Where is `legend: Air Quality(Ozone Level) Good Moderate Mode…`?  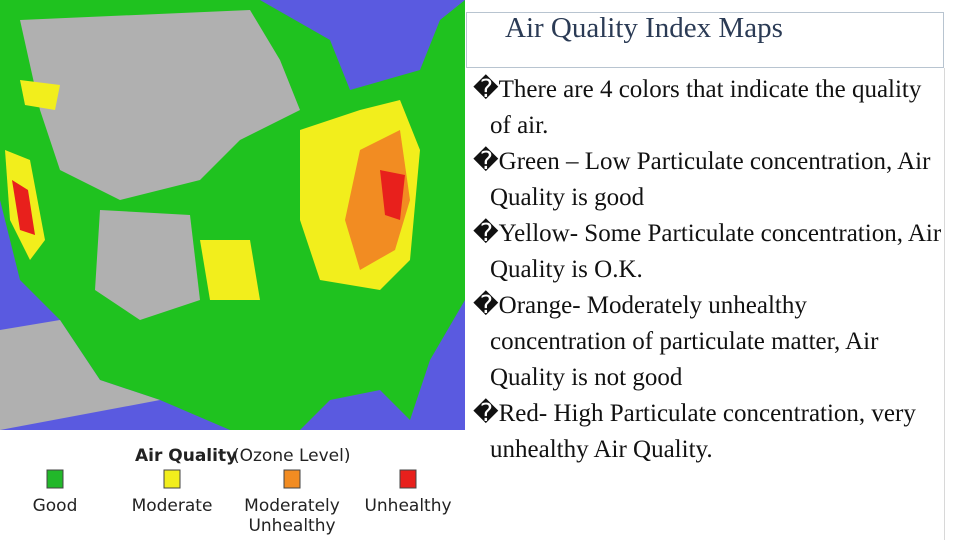
legend: Air Quality(Ozone Level) Good Moderate Mode… is located at coordinates (242, 491).